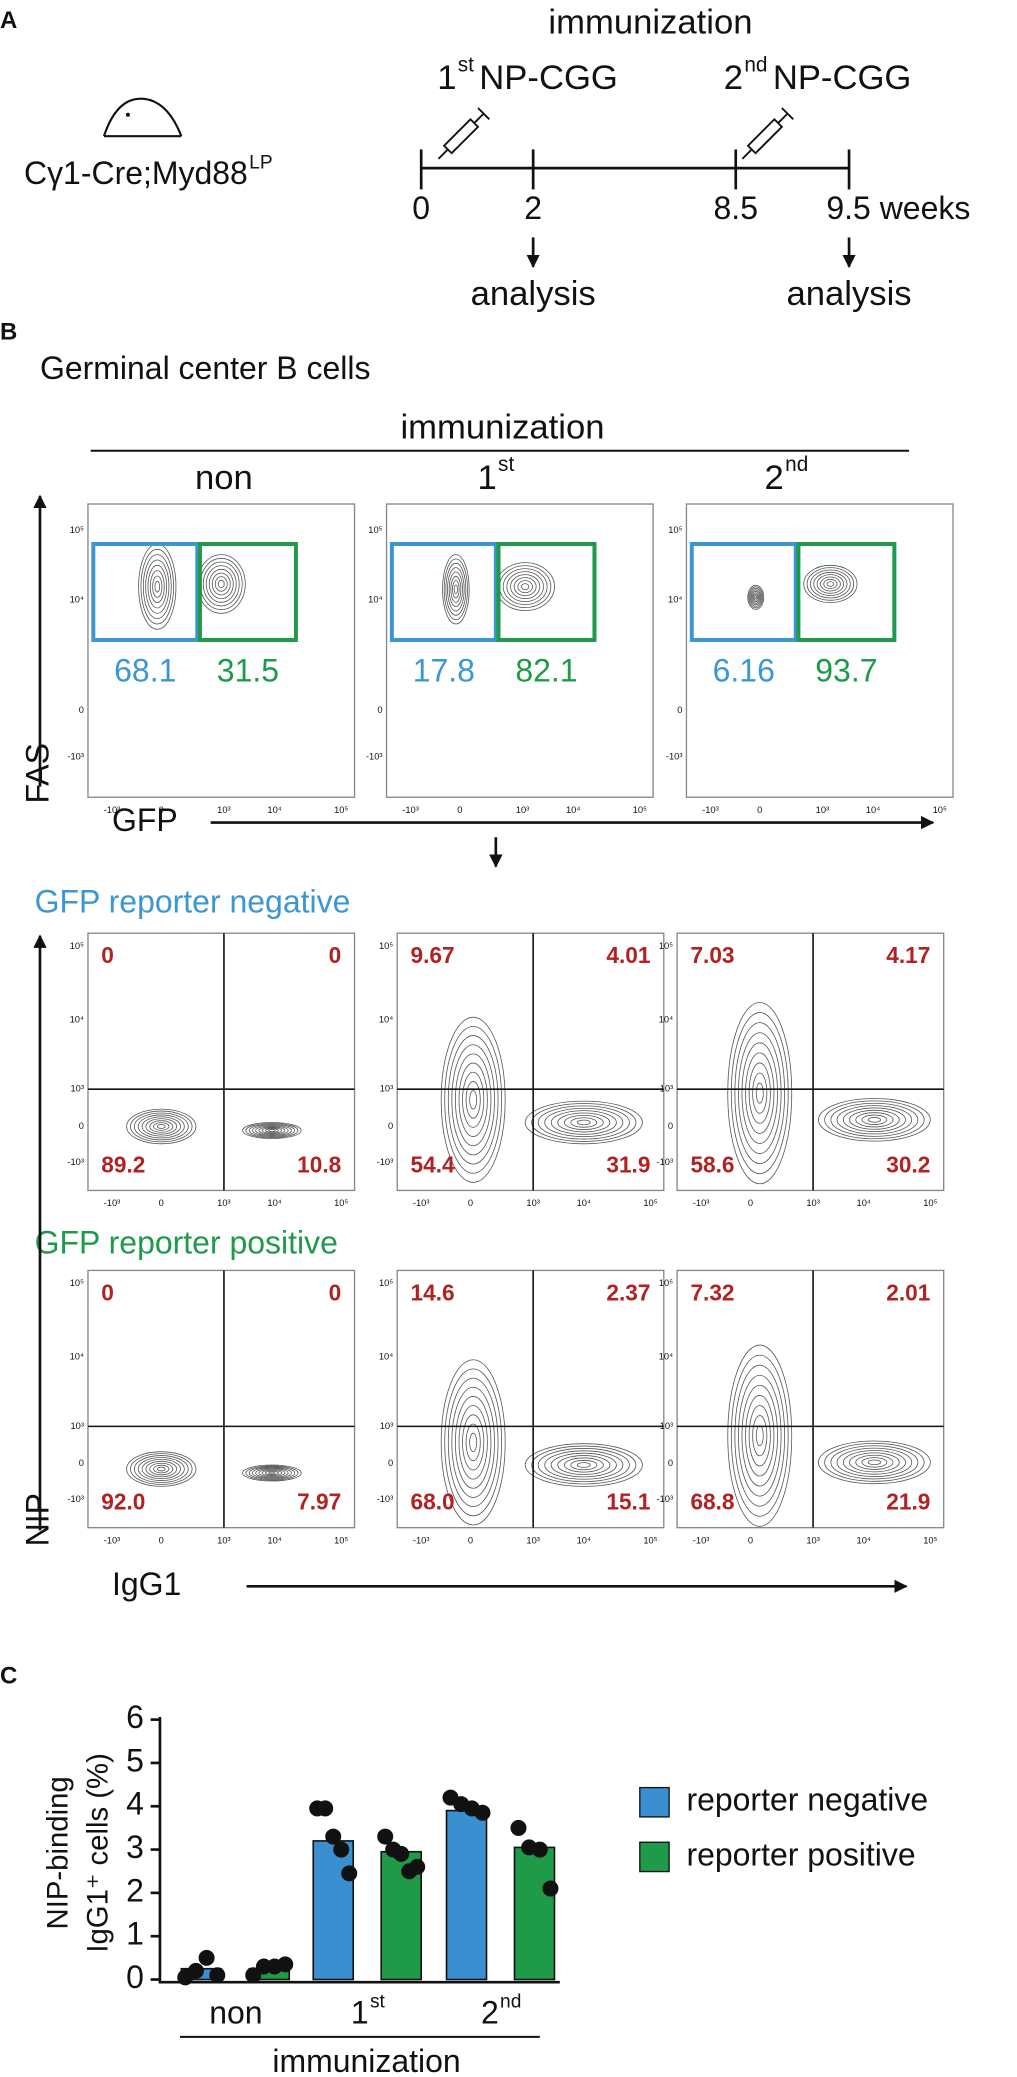 Image resolution: width=1017 pixels, height=2077 pixels. Describe the element at coordinates (628, 1292) in the screenshot. I see `quadrant-value: 2.37` at that location.